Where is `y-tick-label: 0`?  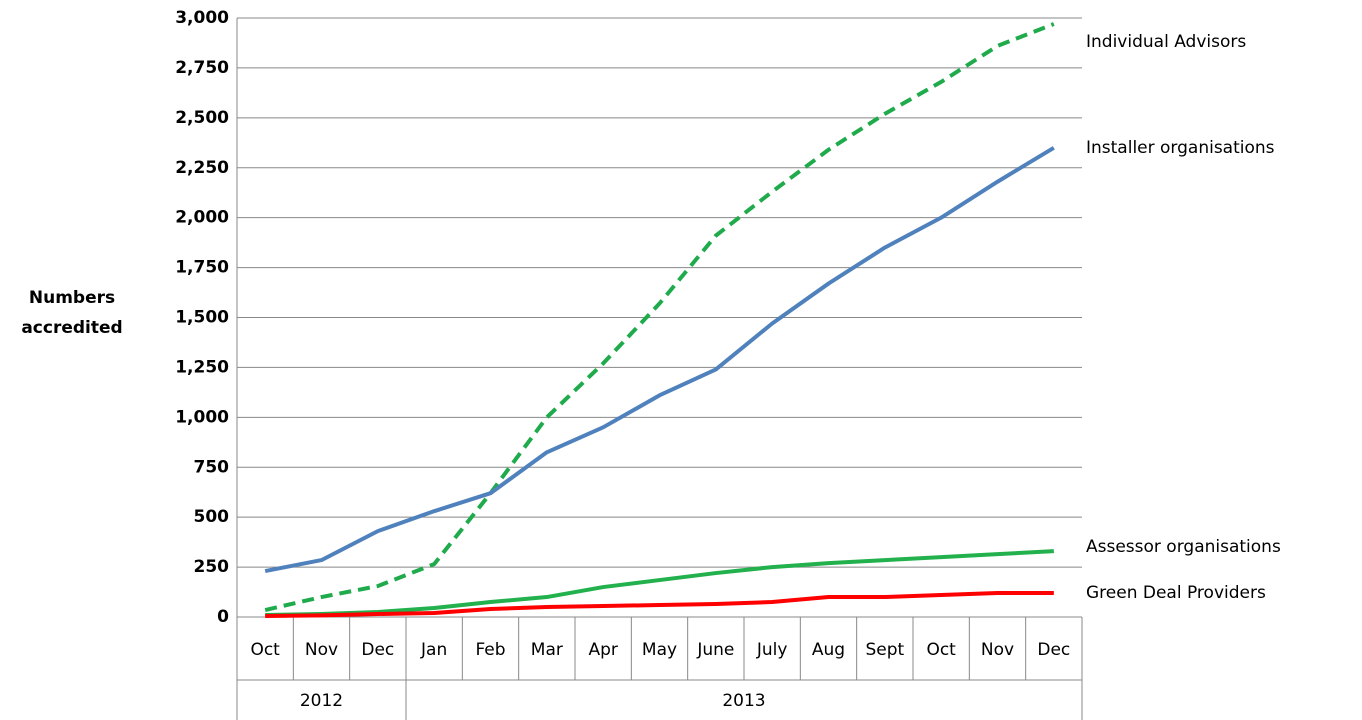 y-tick-label: 0 is located at coordinates (223, 617).